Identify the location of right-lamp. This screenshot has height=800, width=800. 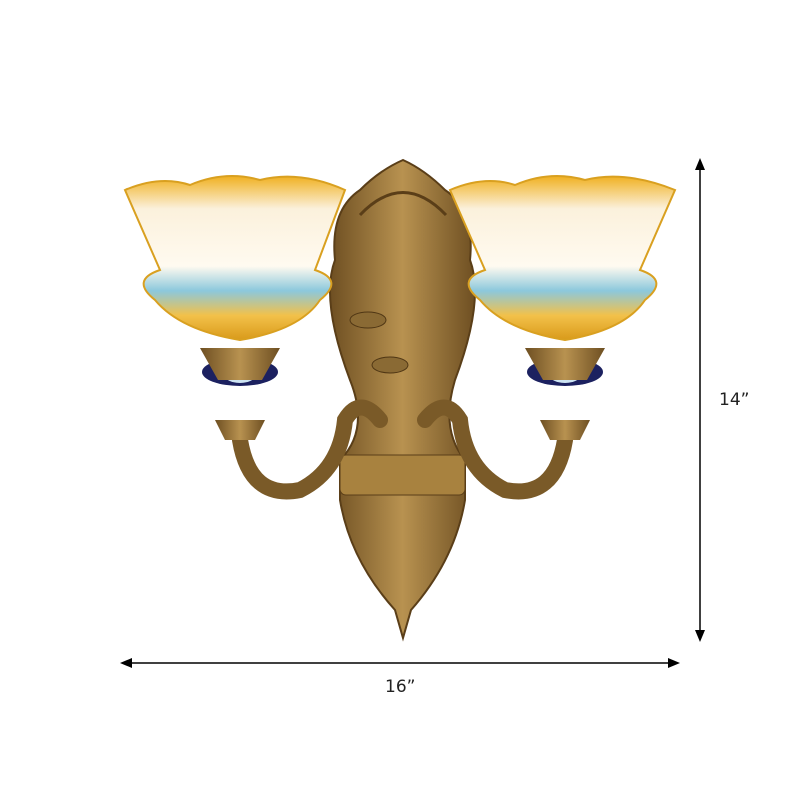
(562, 307).